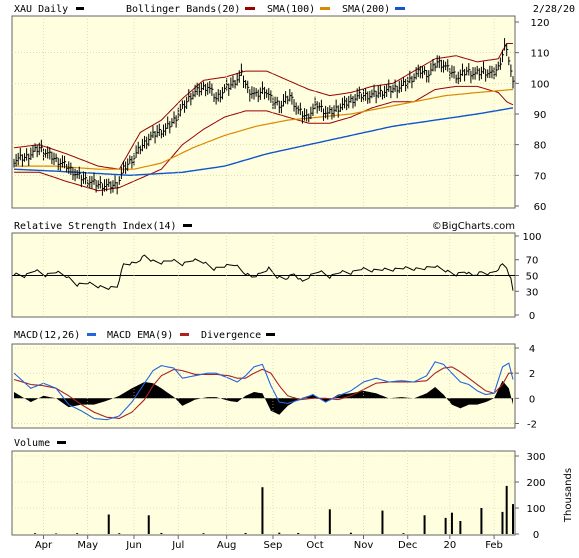 Image resolution: width=579 pixels, height=558 pixels. What do you see at coordinates (532, 261) in the screenshot?
I see `rsi-tick-label: 70` at bounding box center [532, 261].